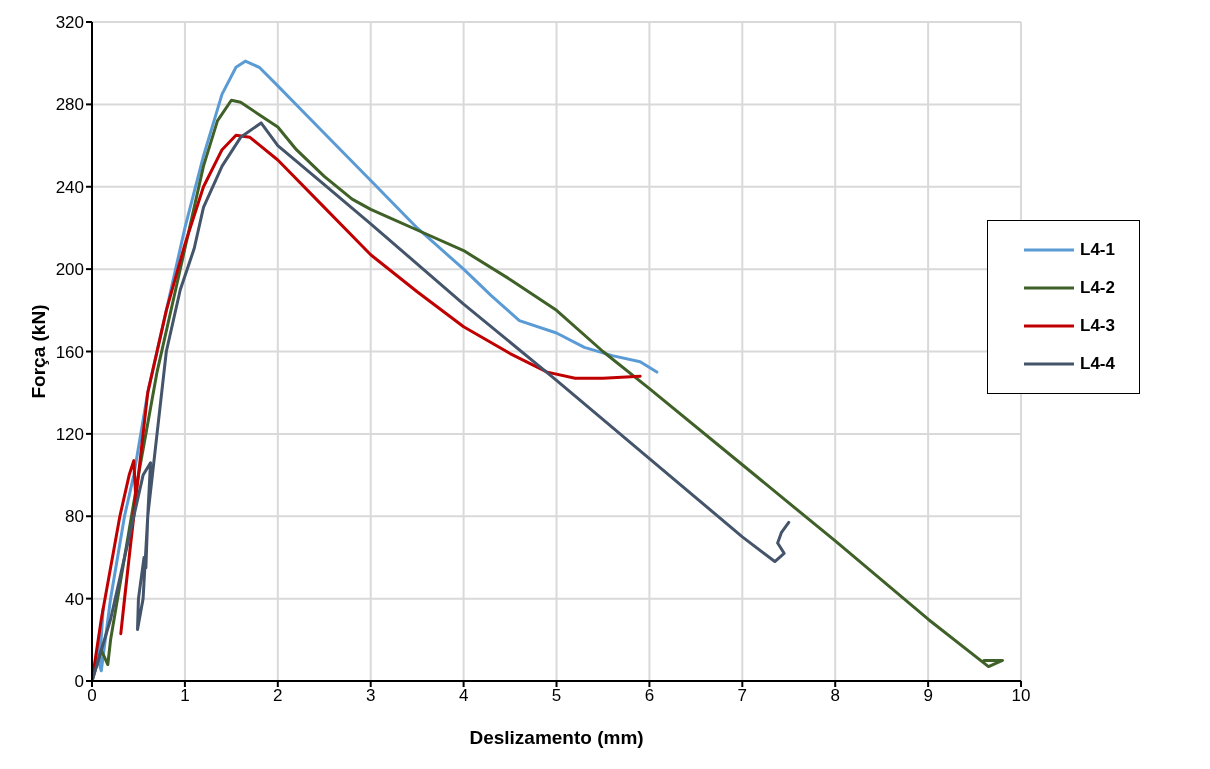 This screenshot has width=1210, height=769. What do you see at coordinates (69, 105) in the screenshot?
I see `y-tick-label: 280` at bounding box center [69, 105].